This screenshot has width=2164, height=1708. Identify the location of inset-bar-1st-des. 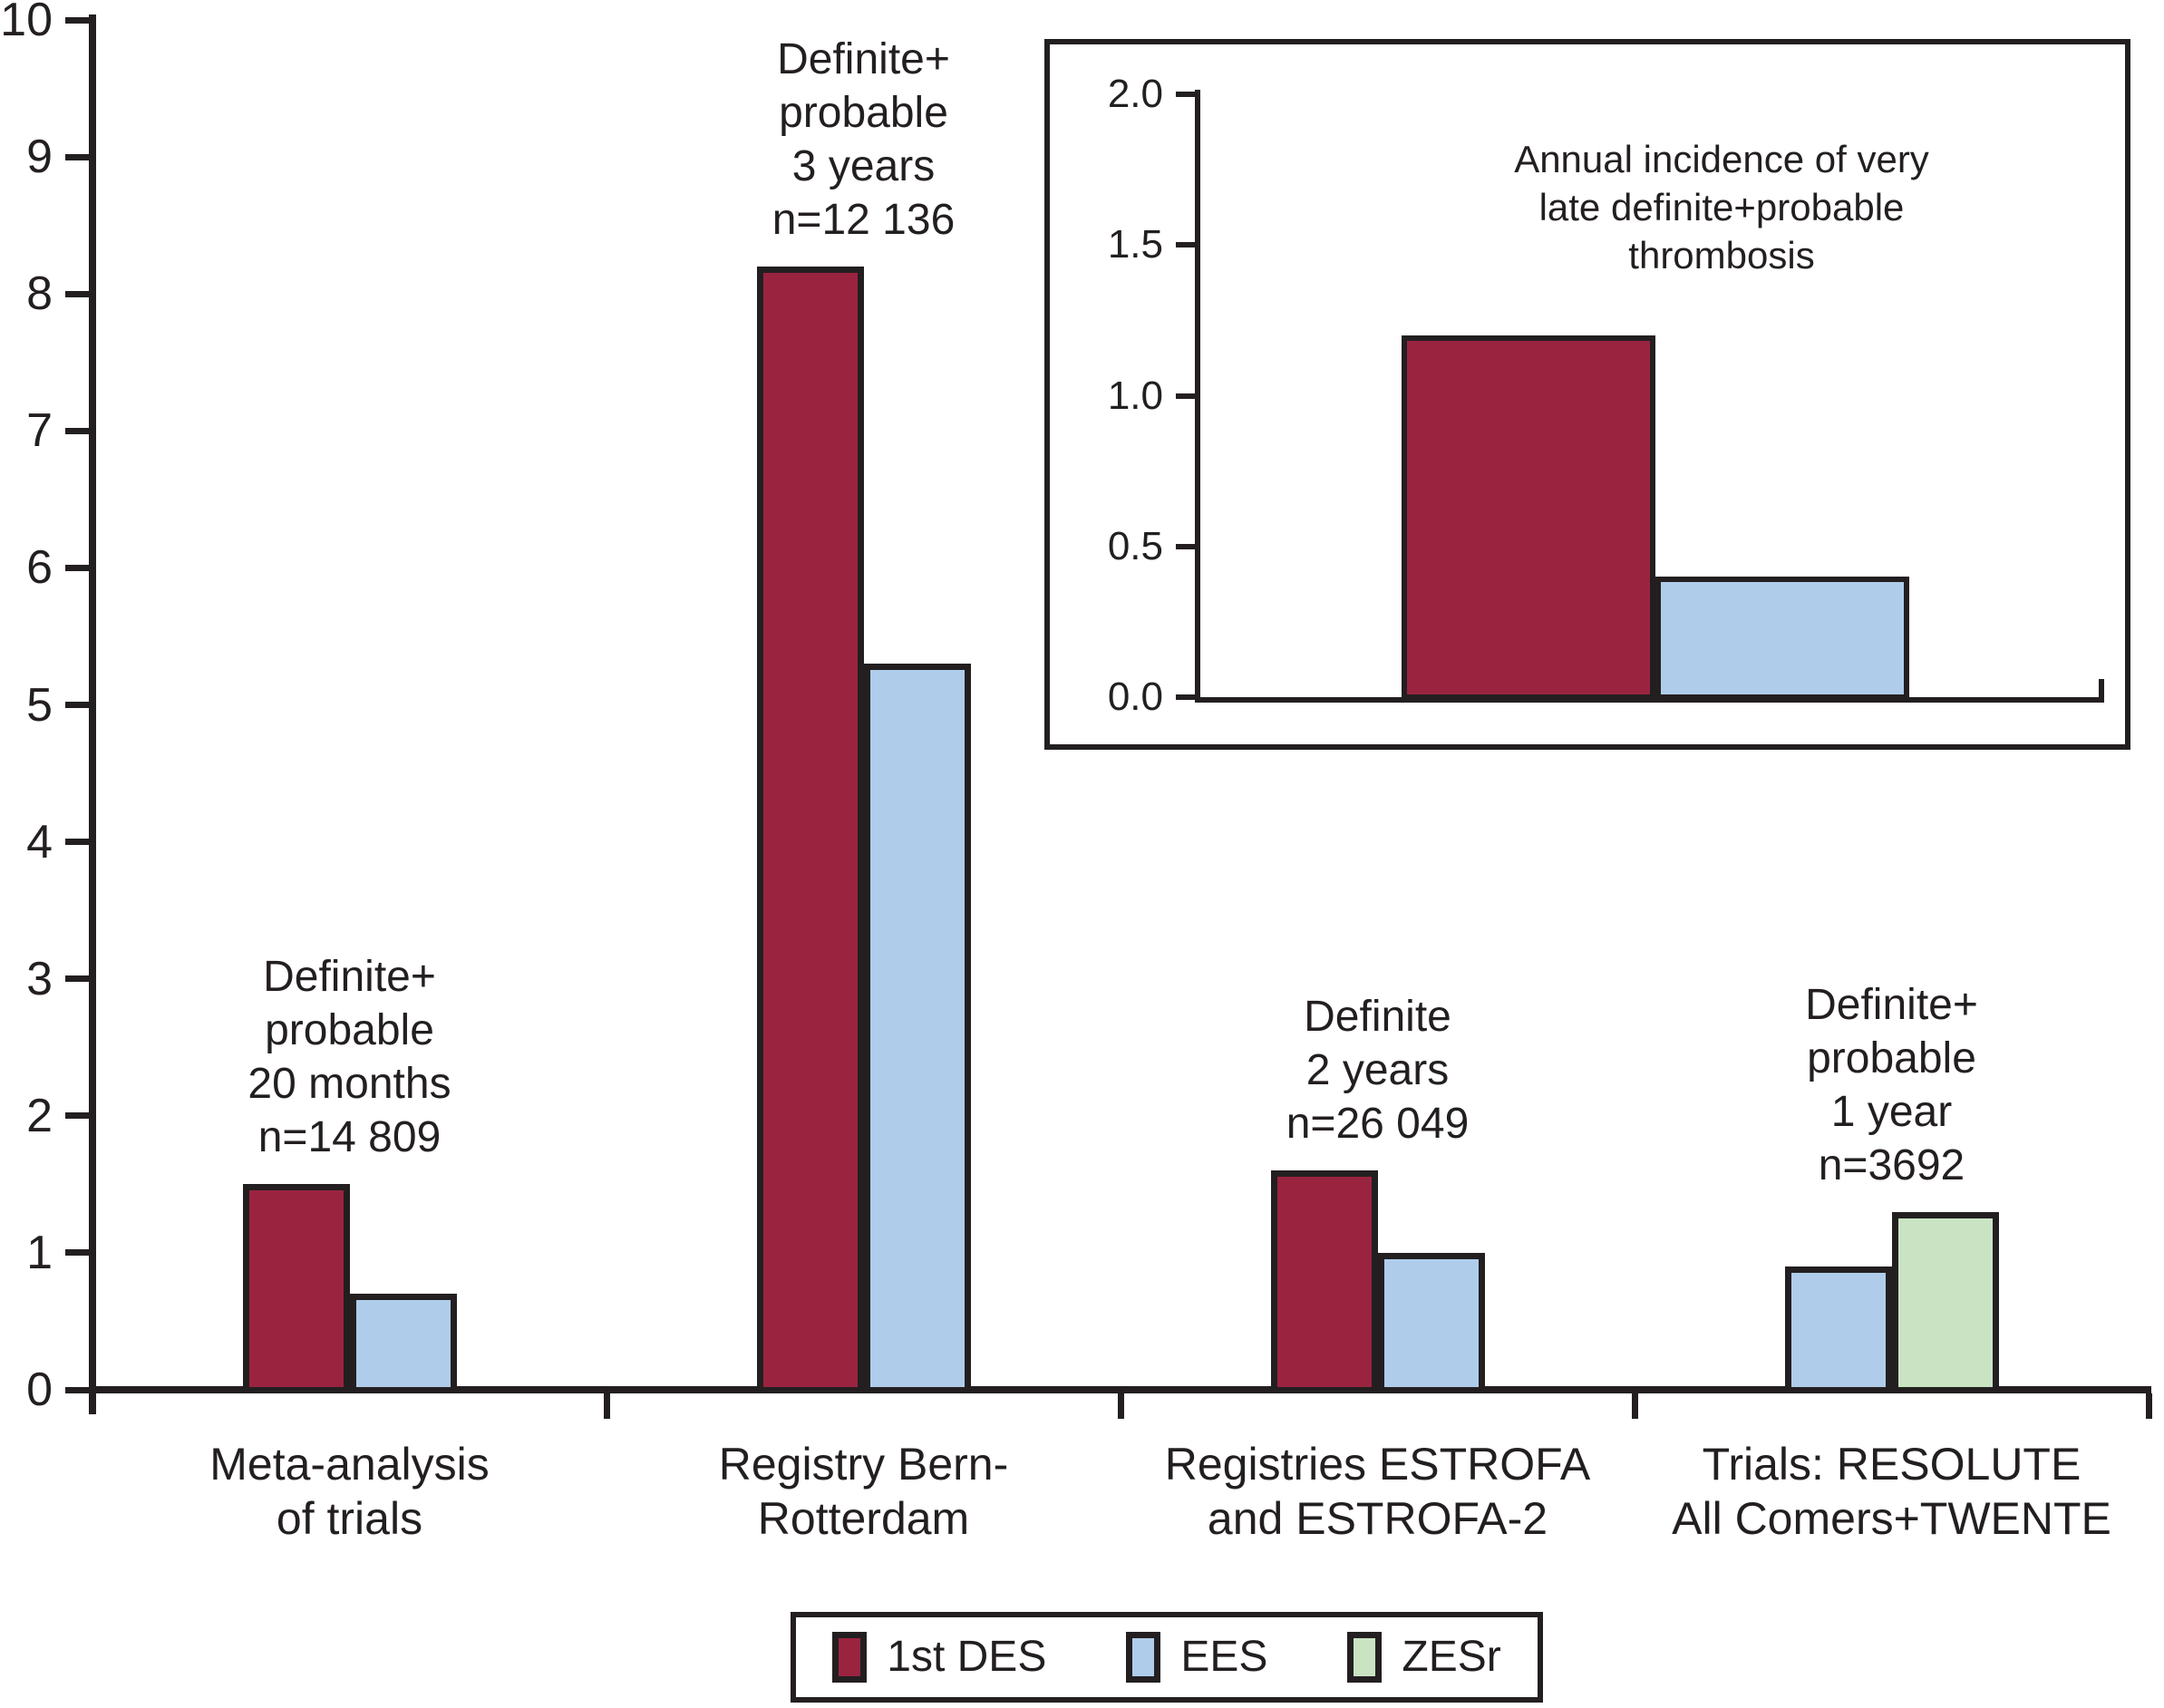
(1528, 517).